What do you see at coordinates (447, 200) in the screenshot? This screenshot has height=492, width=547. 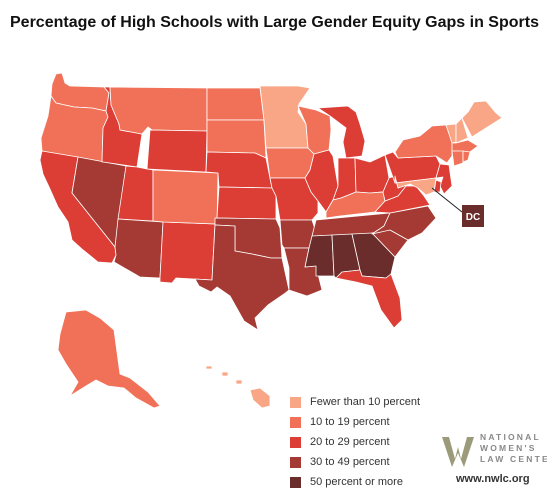 I see `dc-leader-line` at bounding box center [447, 200].